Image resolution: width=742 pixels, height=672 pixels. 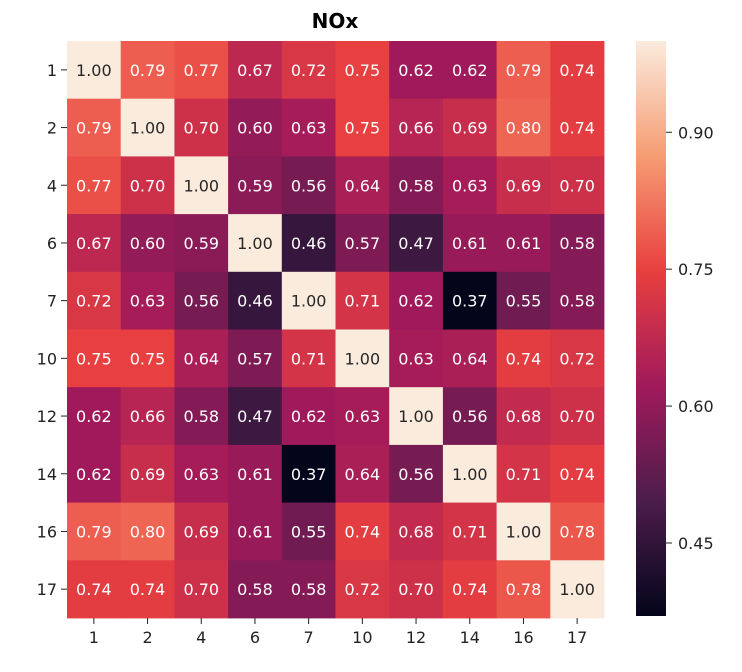 I want to click on colorbar-tick-label: 0.60, so click(x=696, y=406).